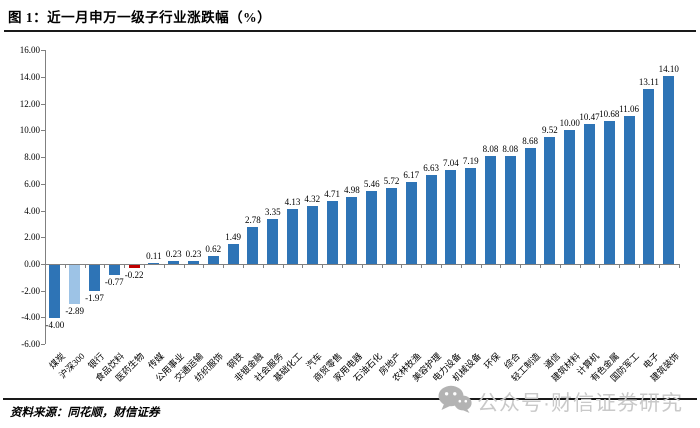 This screenshot has width=700, height=428. What do you see at coordinates (30, 290) in the screenshot?
I see `y-axis-tick-label: -2.00` at bounding box center [30, 290].